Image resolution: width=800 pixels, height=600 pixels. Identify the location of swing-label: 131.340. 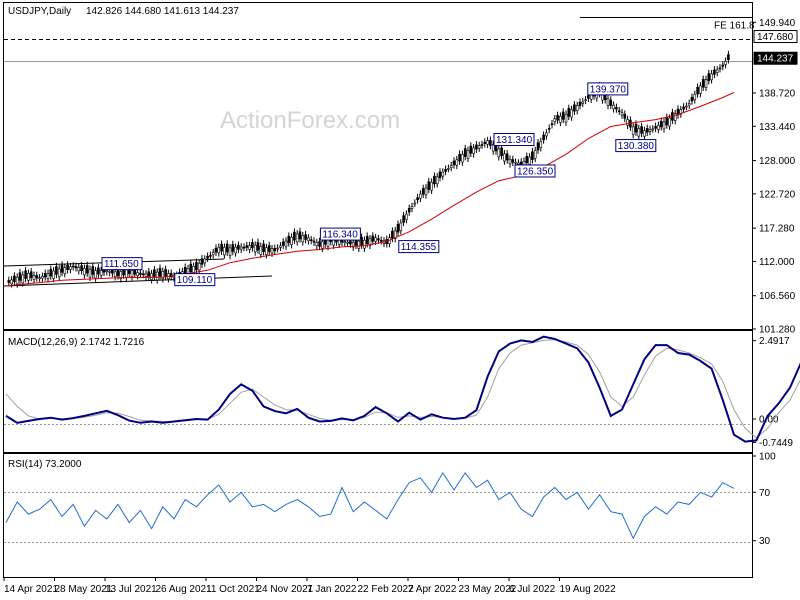
(514, 140).